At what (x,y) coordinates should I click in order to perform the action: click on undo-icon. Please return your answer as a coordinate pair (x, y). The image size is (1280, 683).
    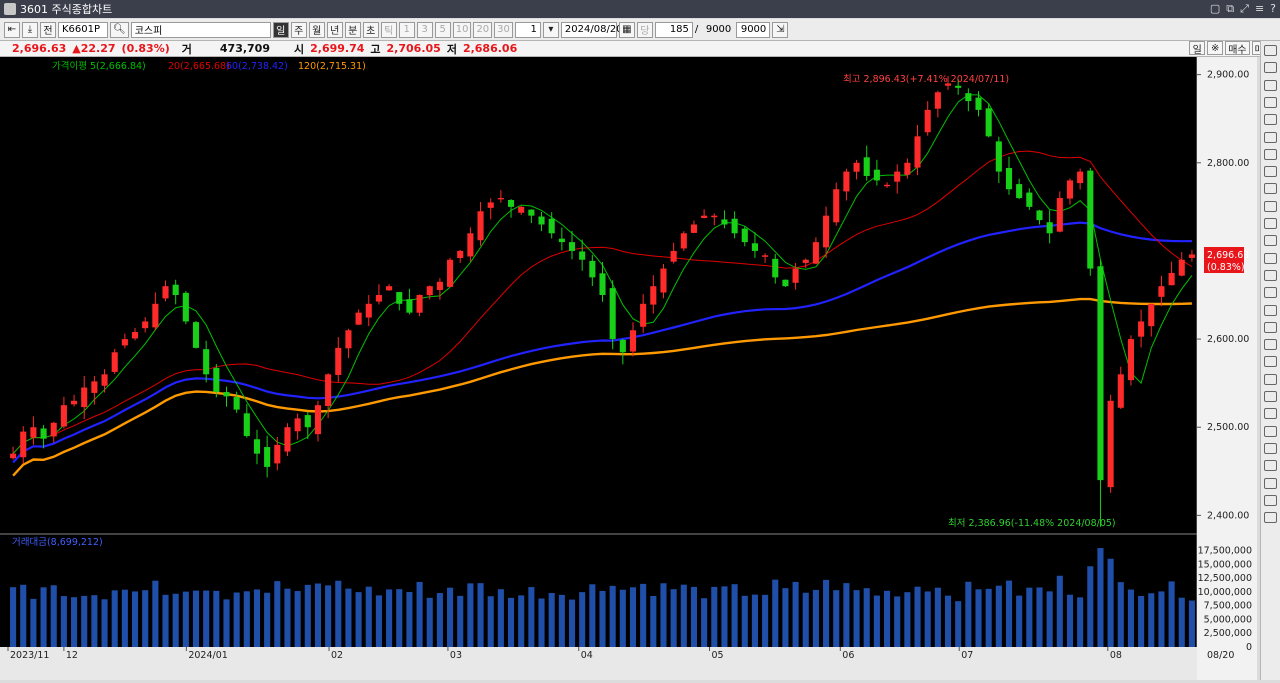
    Looking at the image, I should click on (1270, 223).